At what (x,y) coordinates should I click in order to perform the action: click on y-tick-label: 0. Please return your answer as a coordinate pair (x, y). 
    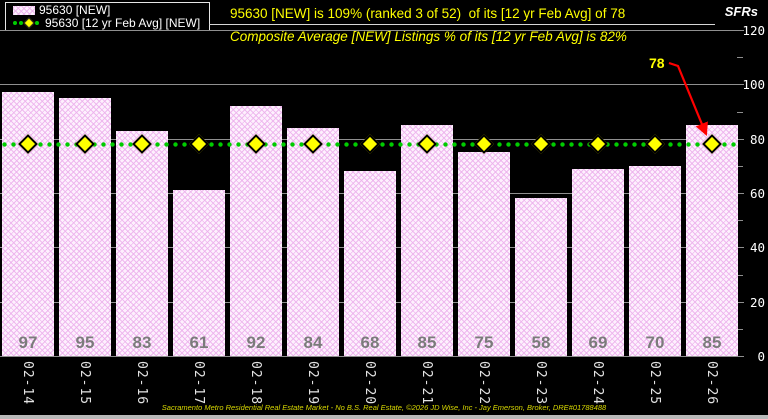
    Looking at the image, I should click on (761, 356).